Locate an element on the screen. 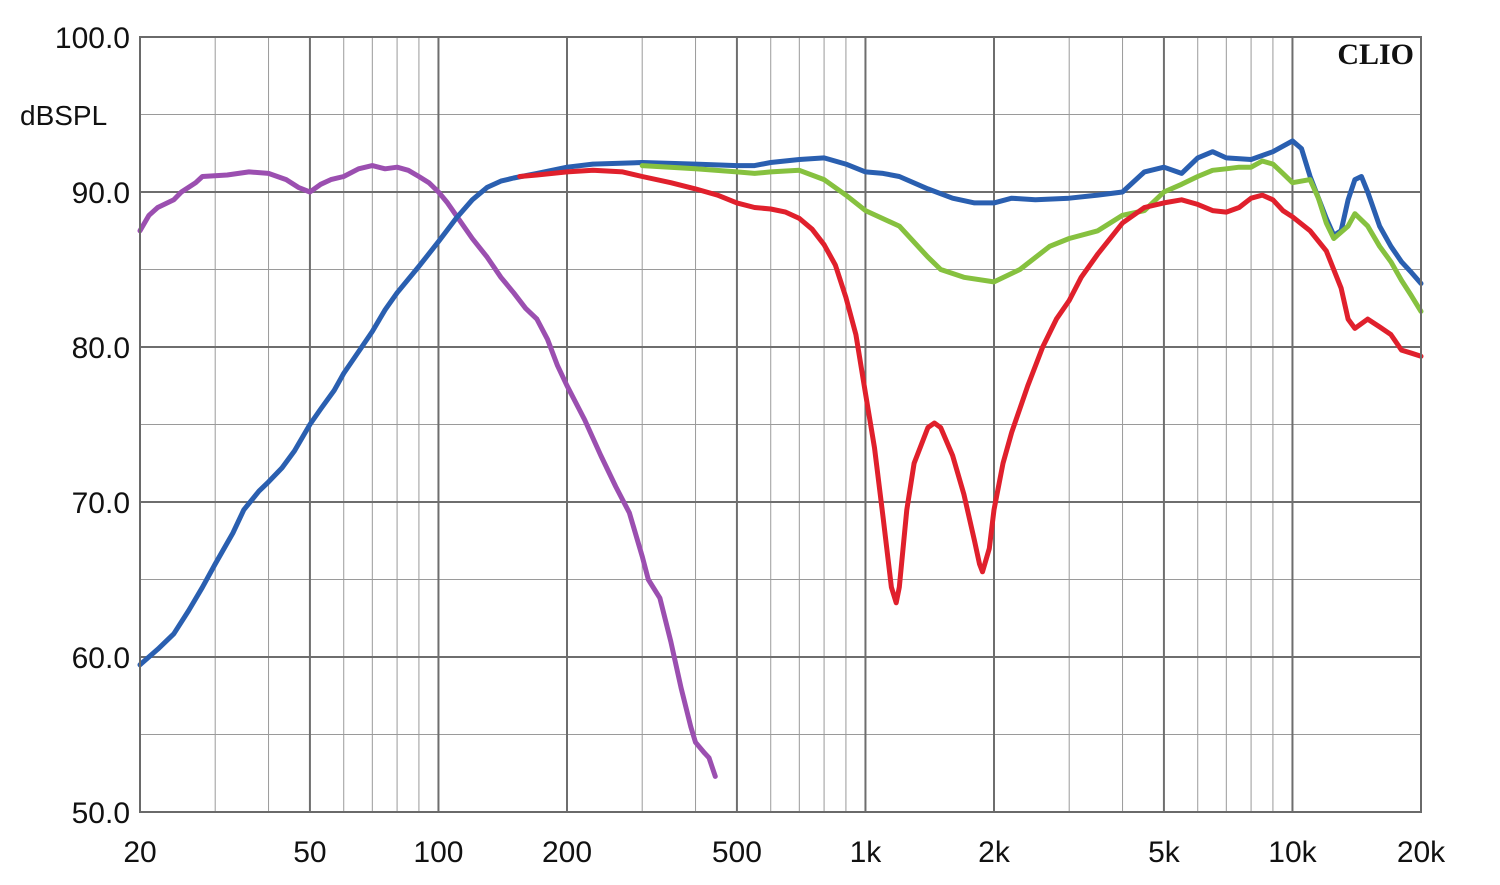  x-tick-label: 1k is located at coordinates (866, 852).